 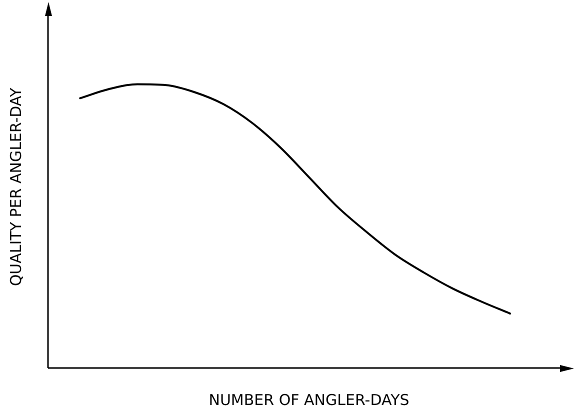 What do you see at coordinates (309, 399) in the screenshot?
I see `x-axis-title: NUMBER OF ANGLER-DAYS` at bounding box center [309, 399].